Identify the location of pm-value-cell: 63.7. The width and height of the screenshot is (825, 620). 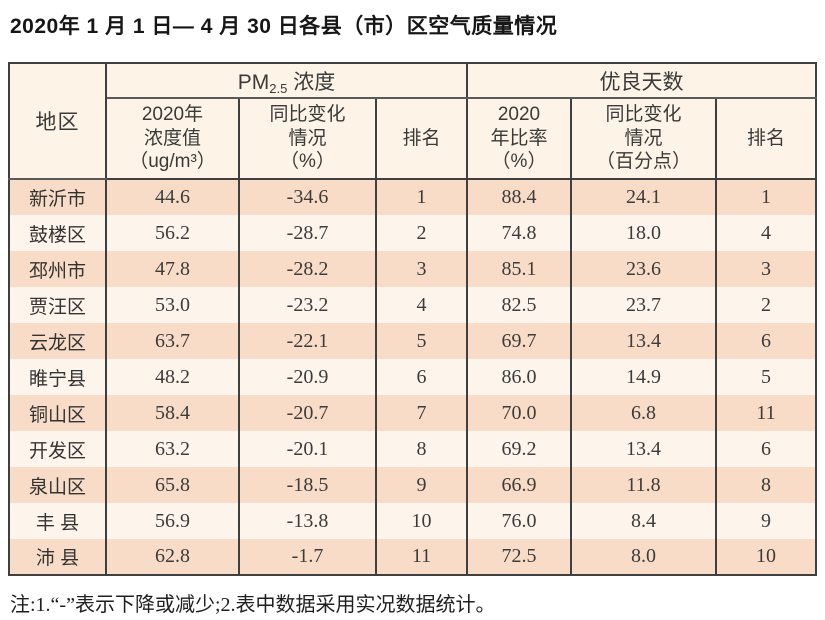
(172, 341).